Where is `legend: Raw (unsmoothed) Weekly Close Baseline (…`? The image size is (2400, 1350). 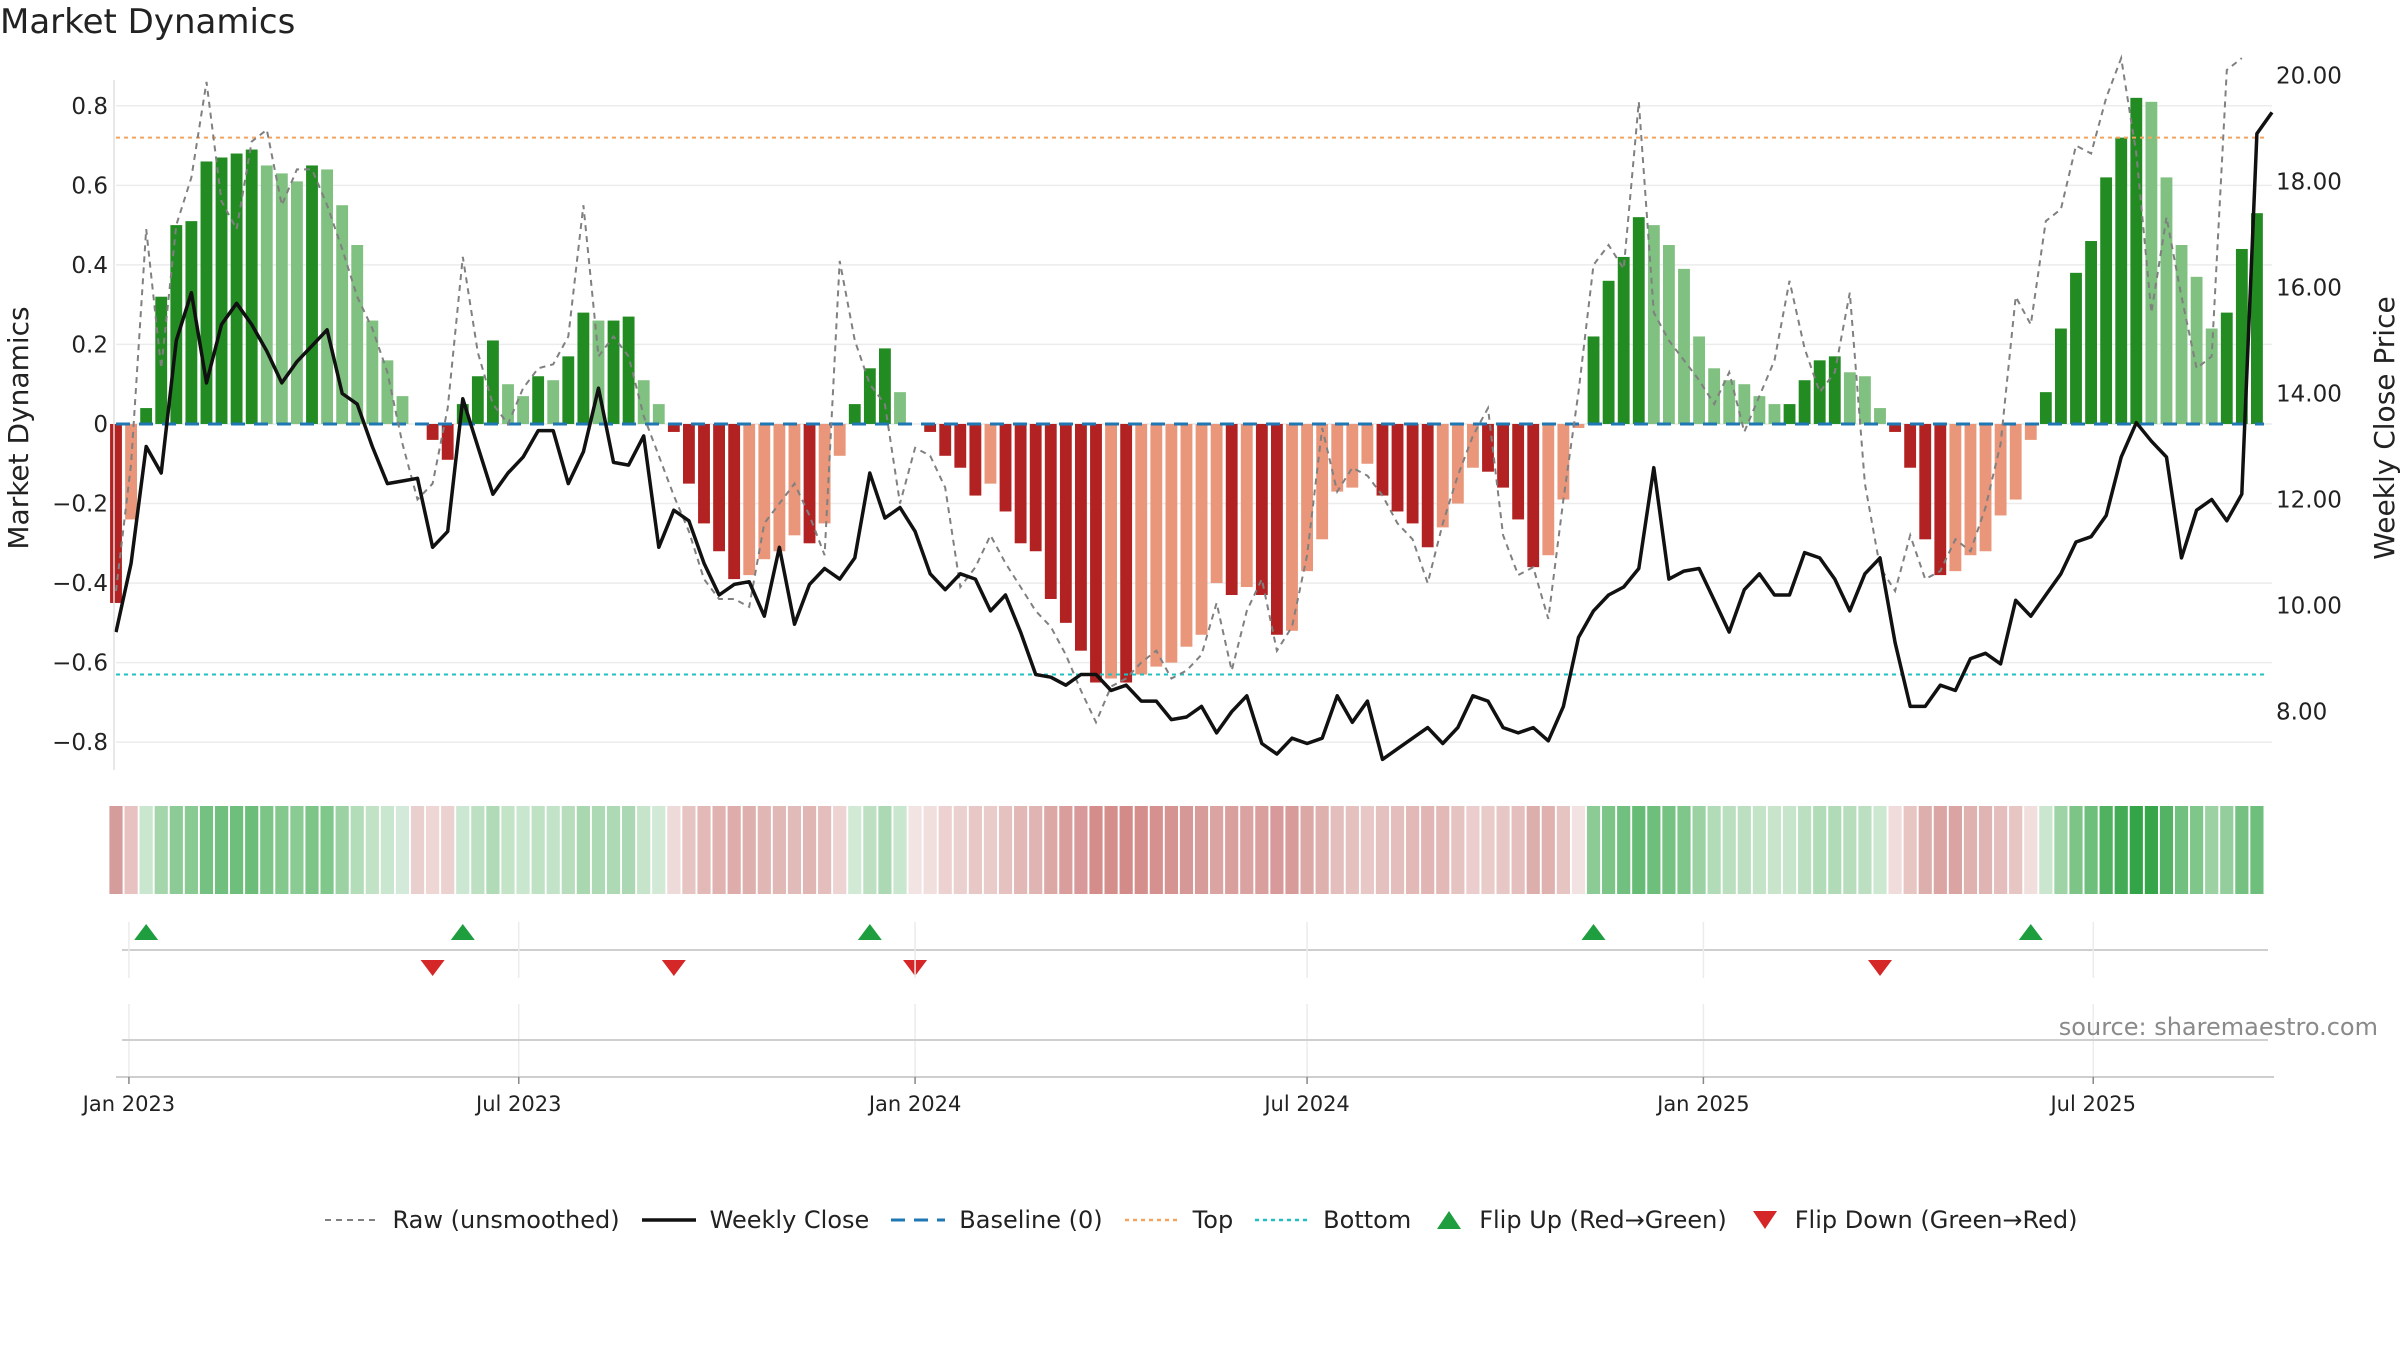 legend: Raw (unsmoothed) Weekly Close Baseline (… is located at coordinates (1200, 1220).